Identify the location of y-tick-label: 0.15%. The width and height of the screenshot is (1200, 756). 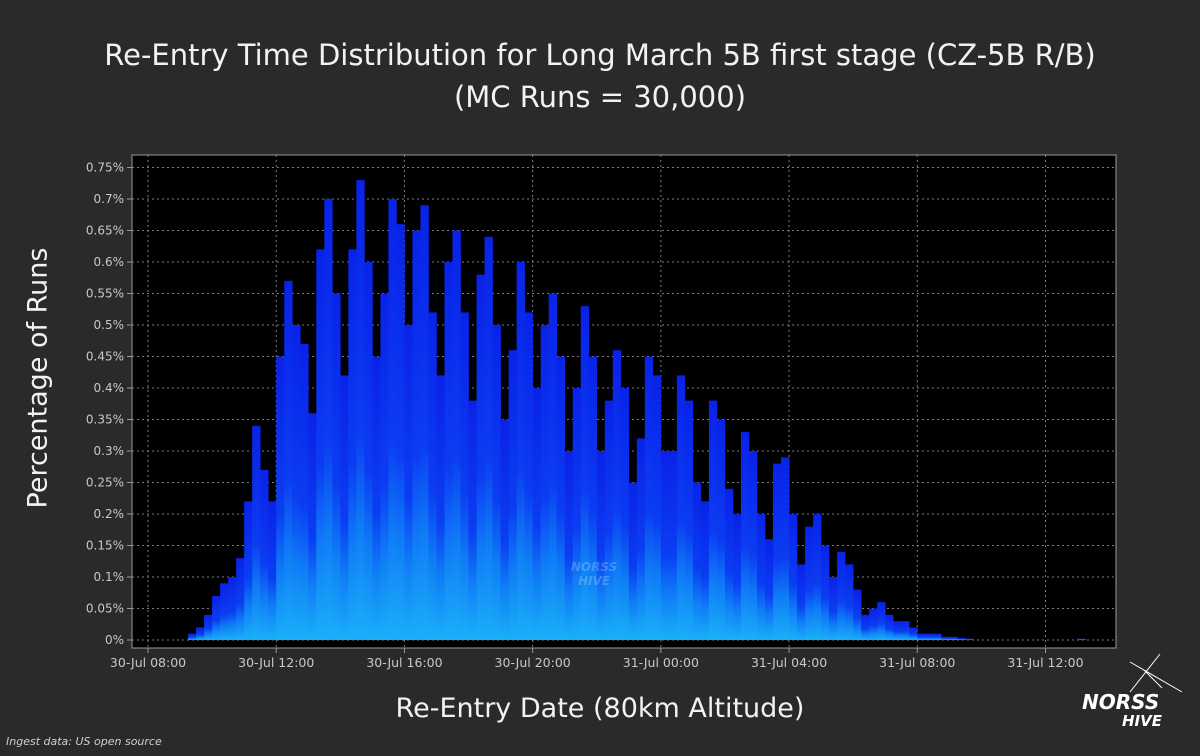
(105, 546).